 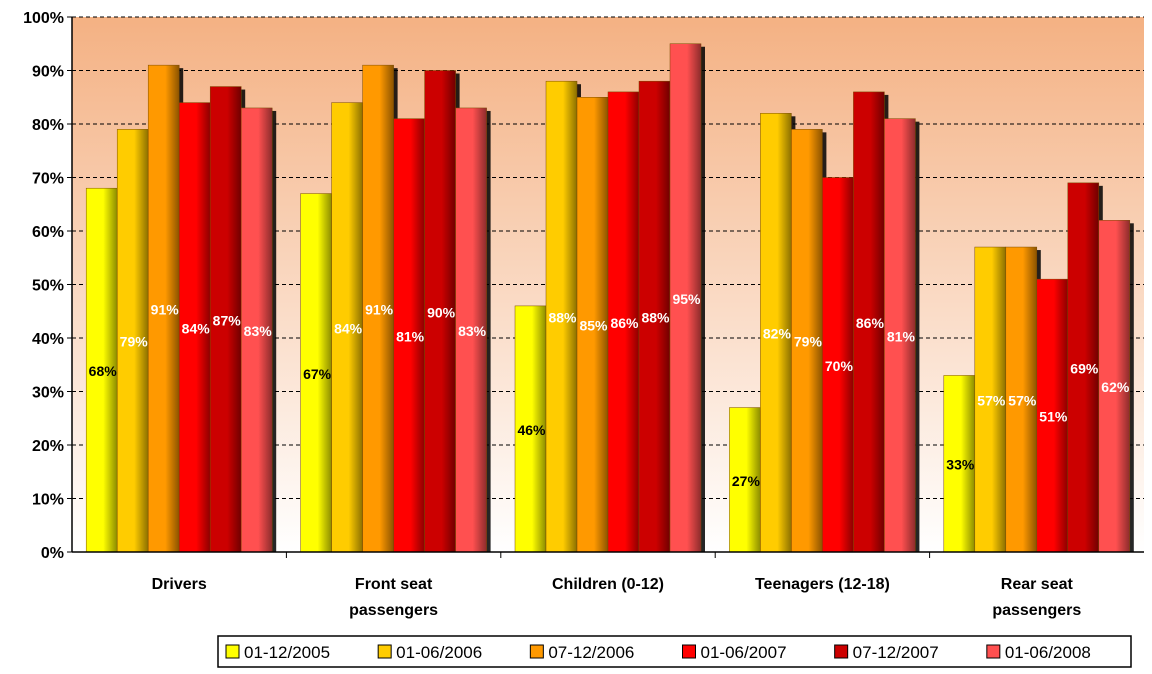 What do you see at coordinates (43, 18) in the screenshot?
I see `y-tick-label: 100%` at bounding box center [43, 18].